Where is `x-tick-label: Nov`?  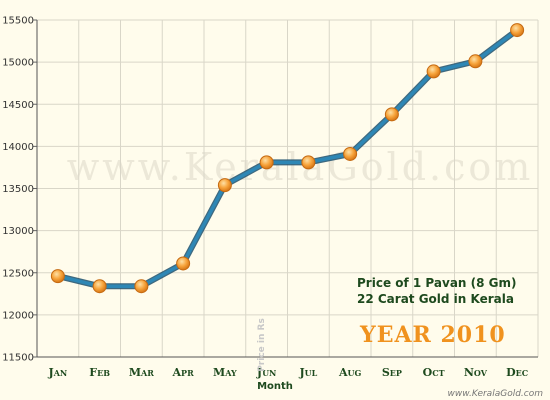 x-tick-label: Nov is located at coordinates (476, 372).